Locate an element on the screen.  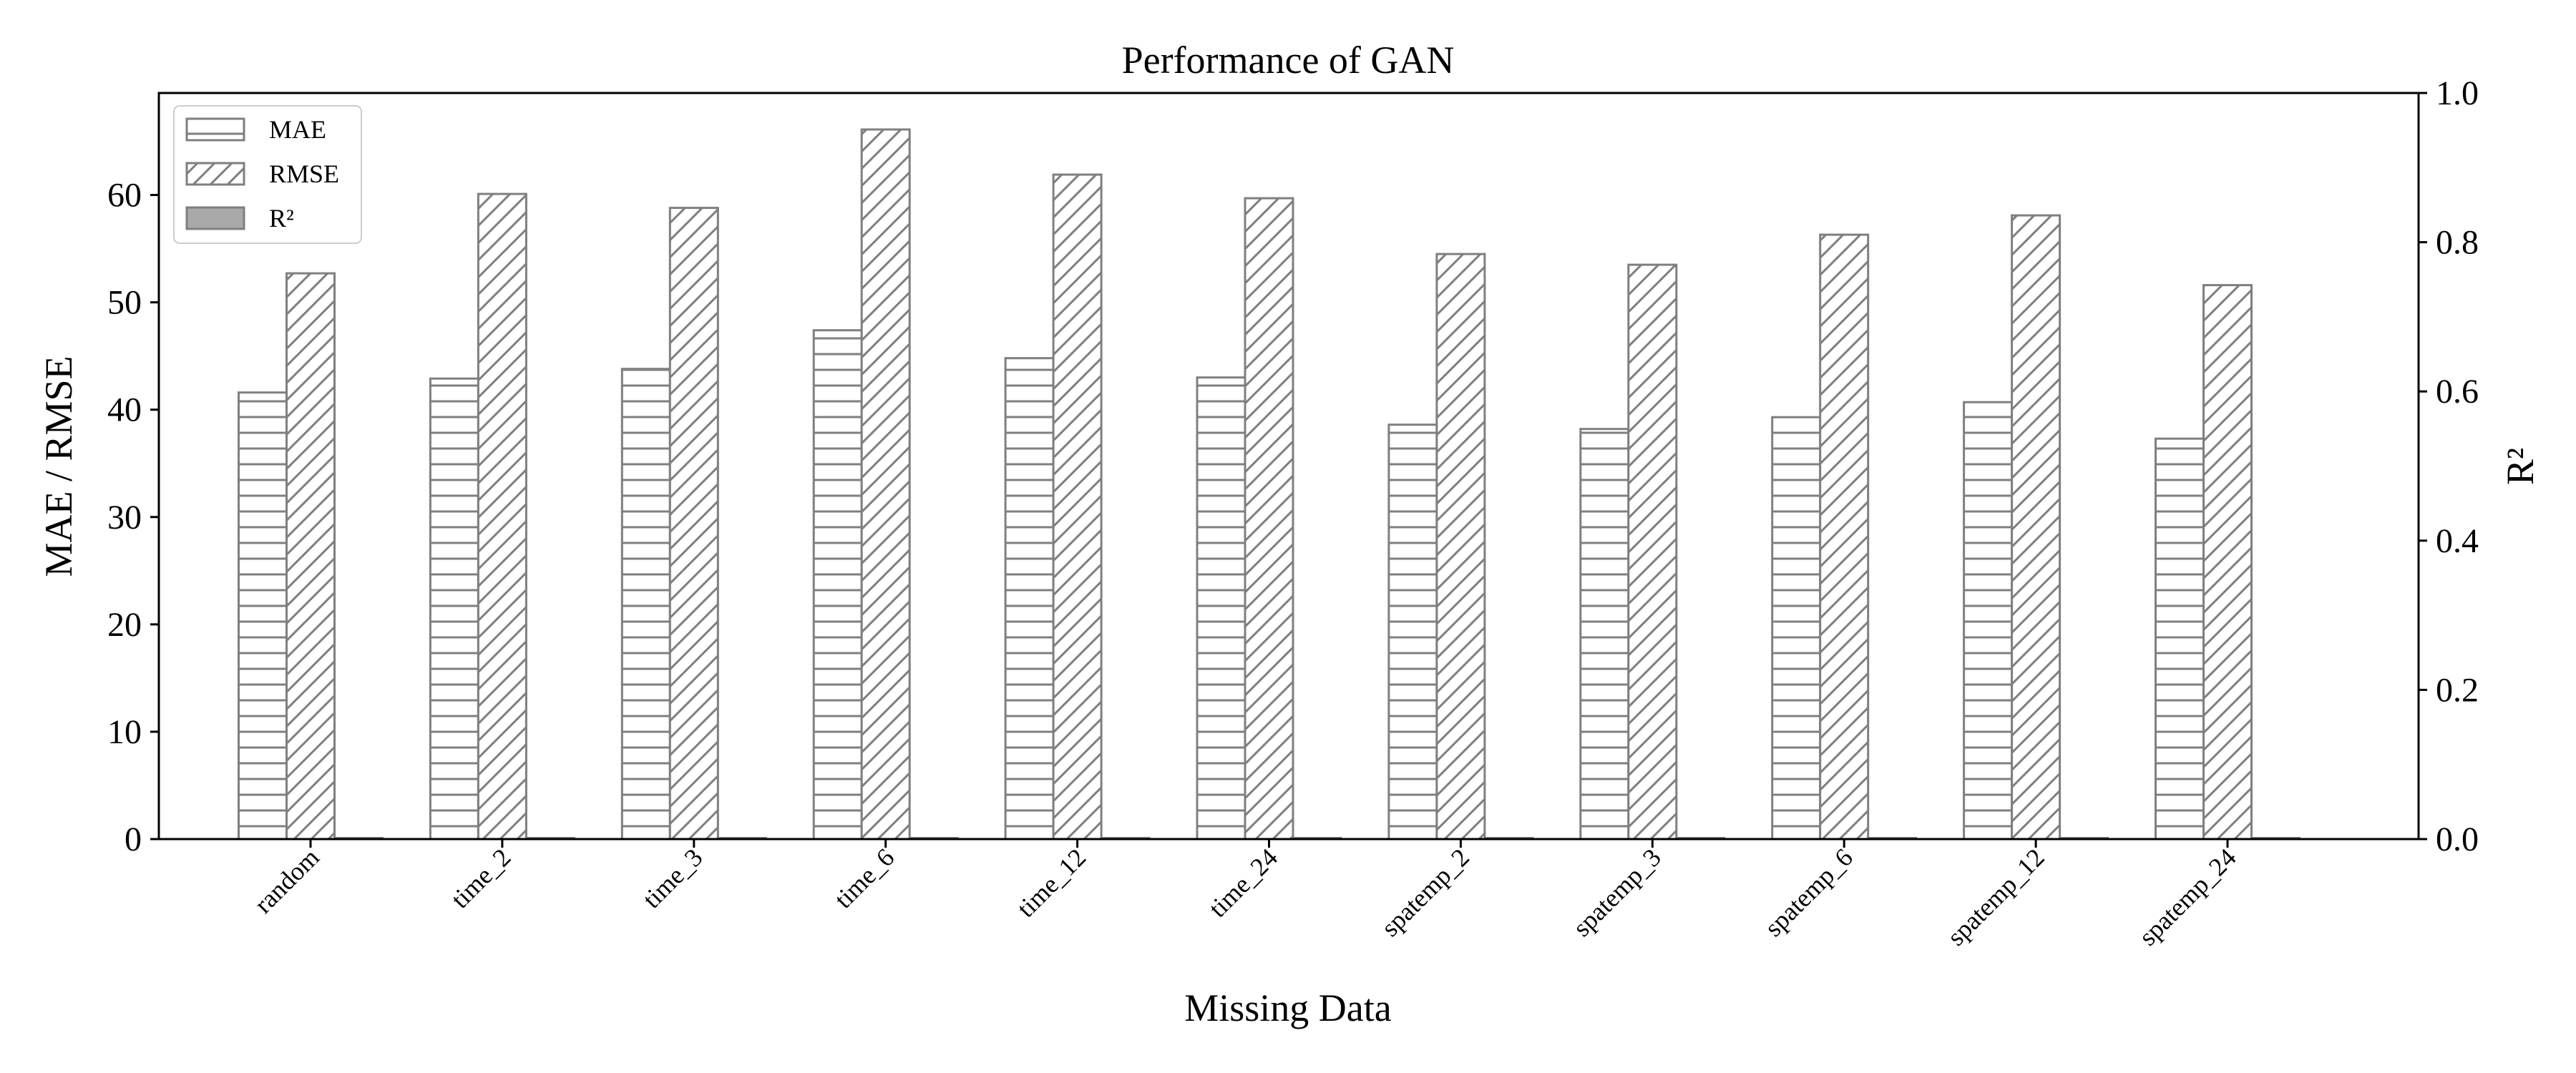
bar-rmse-random is located at coordinates (311, 556).